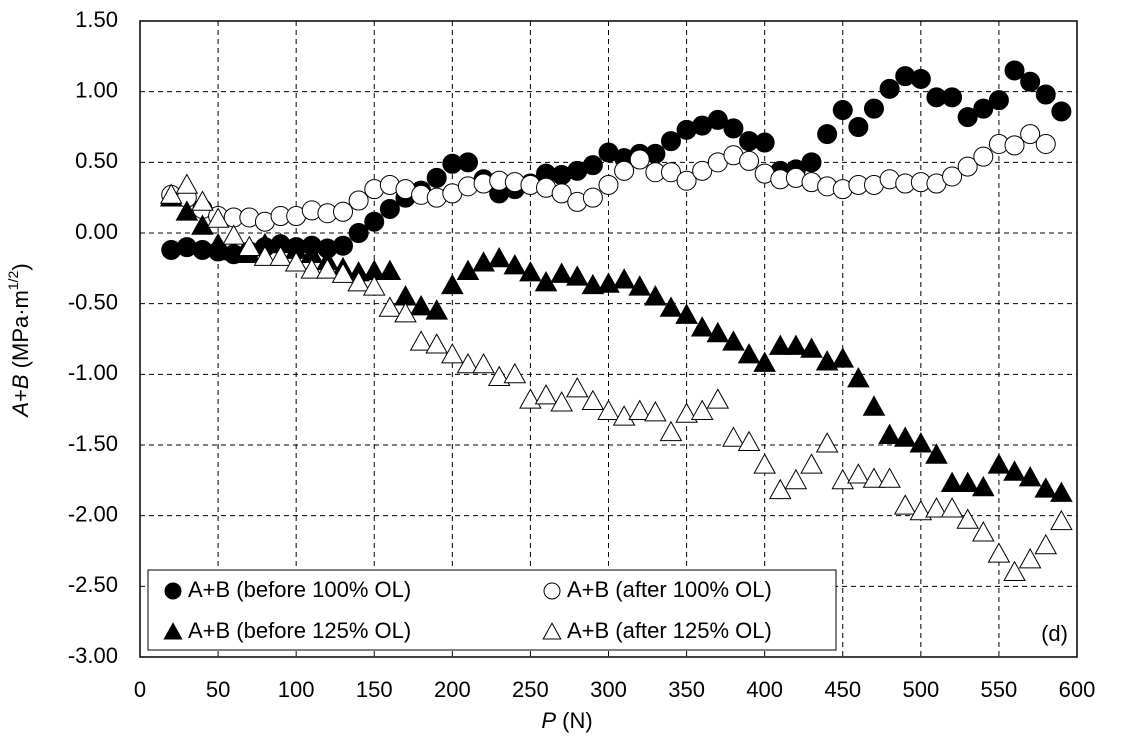 The width and height of the screenshot is (1131, 744). Describe the element at coordinates (842, 689) in the screenshot. I see `x-tick-label: 450` at that location.